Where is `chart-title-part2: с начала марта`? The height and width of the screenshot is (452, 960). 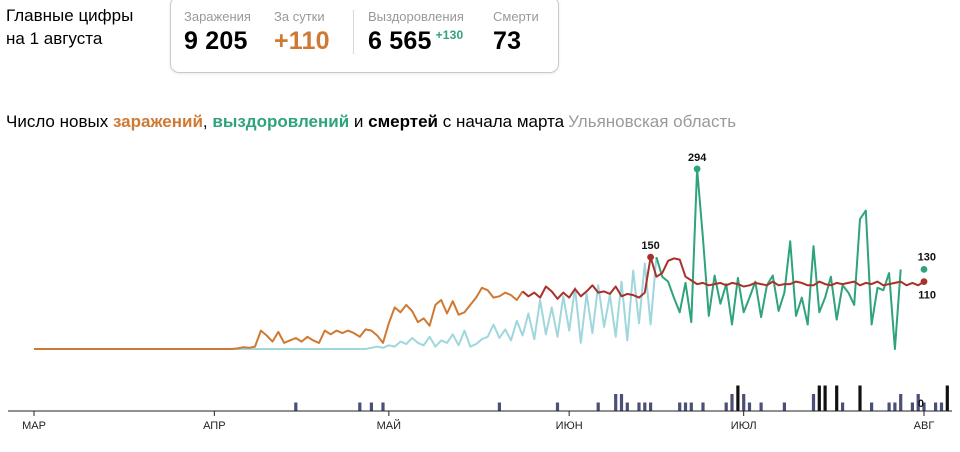
chart-title-part2: с начала марта is located at coordinates (501, 121).